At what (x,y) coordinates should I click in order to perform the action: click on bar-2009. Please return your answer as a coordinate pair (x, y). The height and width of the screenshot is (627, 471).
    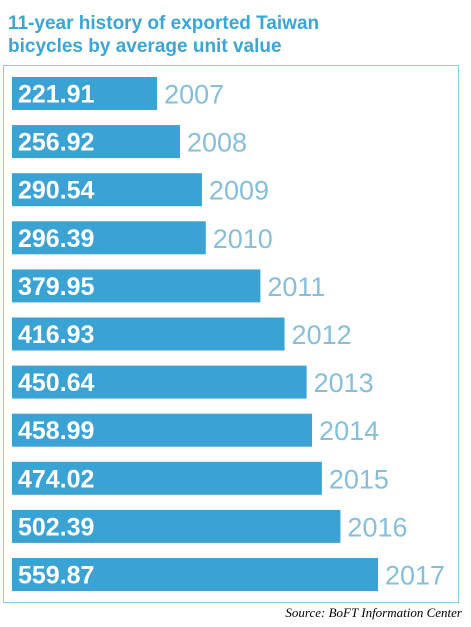
    Looking at the image, I should click on (107, 190).